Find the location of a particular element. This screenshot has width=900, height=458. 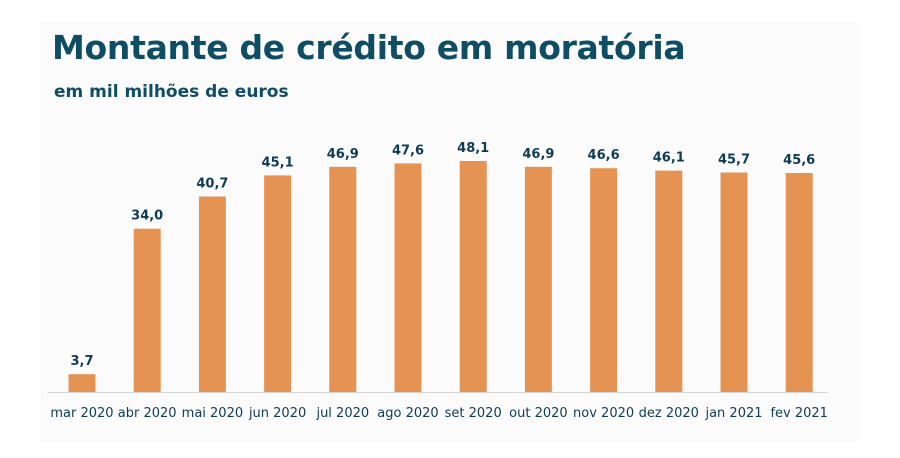

value-label: 47,6 is located at coordinates (408, 150).